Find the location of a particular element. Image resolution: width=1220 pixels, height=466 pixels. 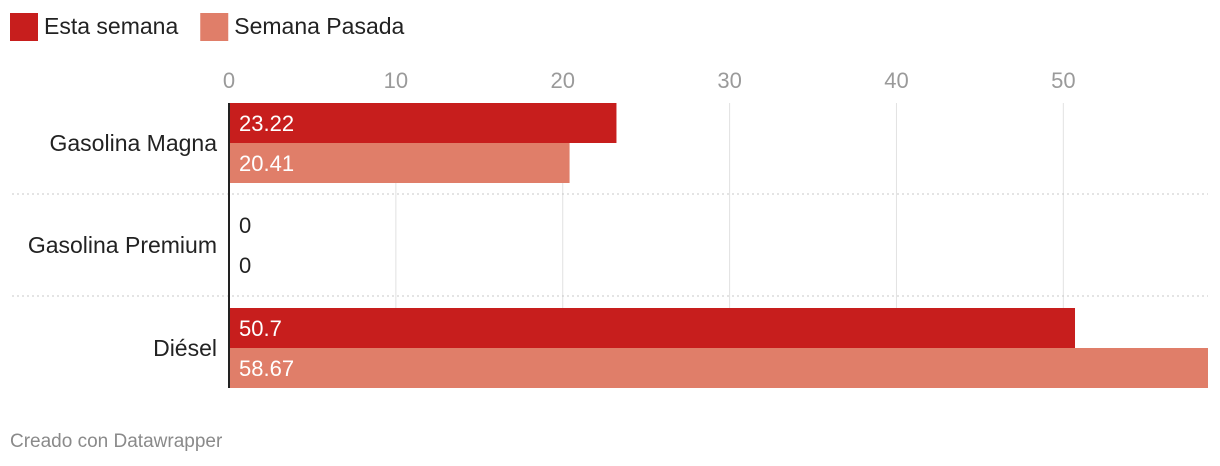

category-label-1: Gasolina Magna is located at coordinates (134, 143).